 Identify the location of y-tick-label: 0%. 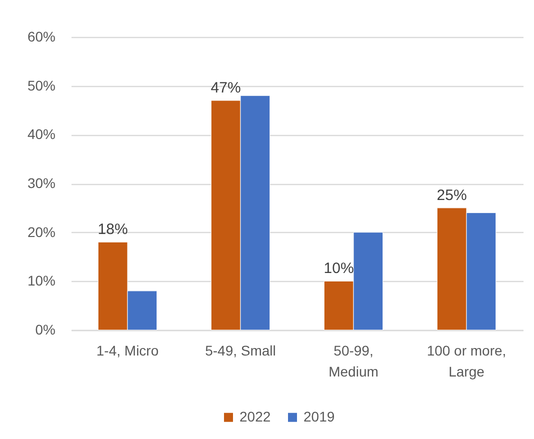
(45, 330).